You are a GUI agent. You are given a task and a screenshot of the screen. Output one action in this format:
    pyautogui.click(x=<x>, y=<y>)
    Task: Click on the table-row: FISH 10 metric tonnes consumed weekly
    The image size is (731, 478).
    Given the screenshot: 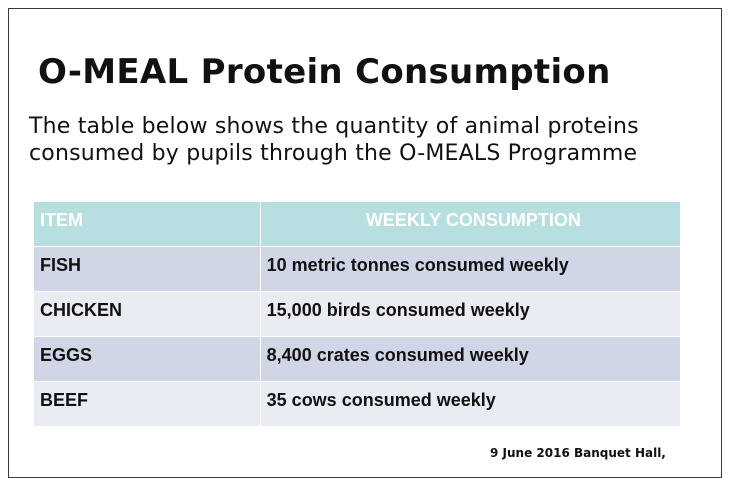 What is the action you would take?
    pyautogui.click(x=357, y=269)
    